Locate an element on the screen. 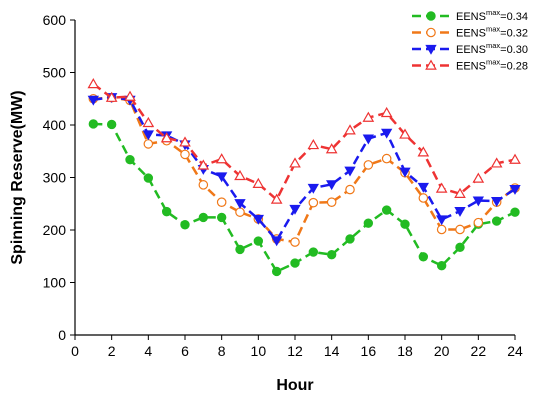 The width and height of the screenshot is (550, 400). x-tick-label: 24 is located at coordinates (515, 351).